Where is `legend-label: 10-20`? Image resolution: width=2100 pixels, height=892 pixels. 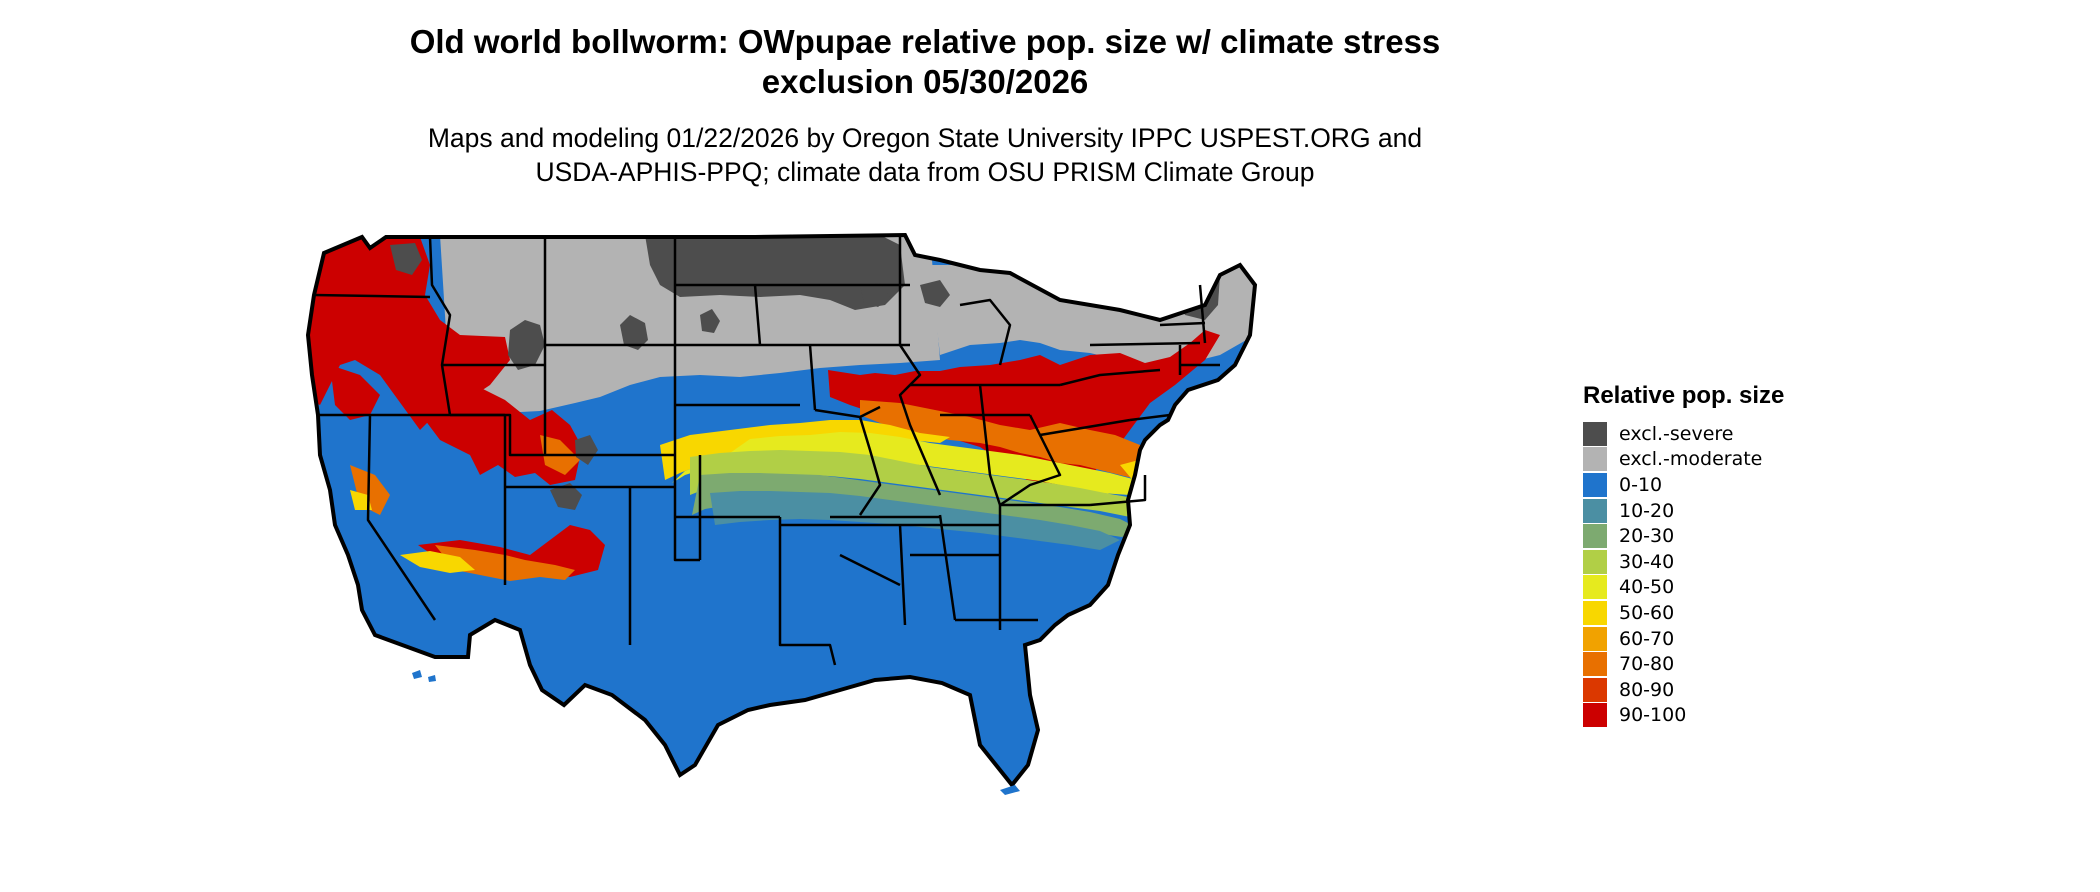
legend-label: 10-20 is located at coordinates (1647, 510).